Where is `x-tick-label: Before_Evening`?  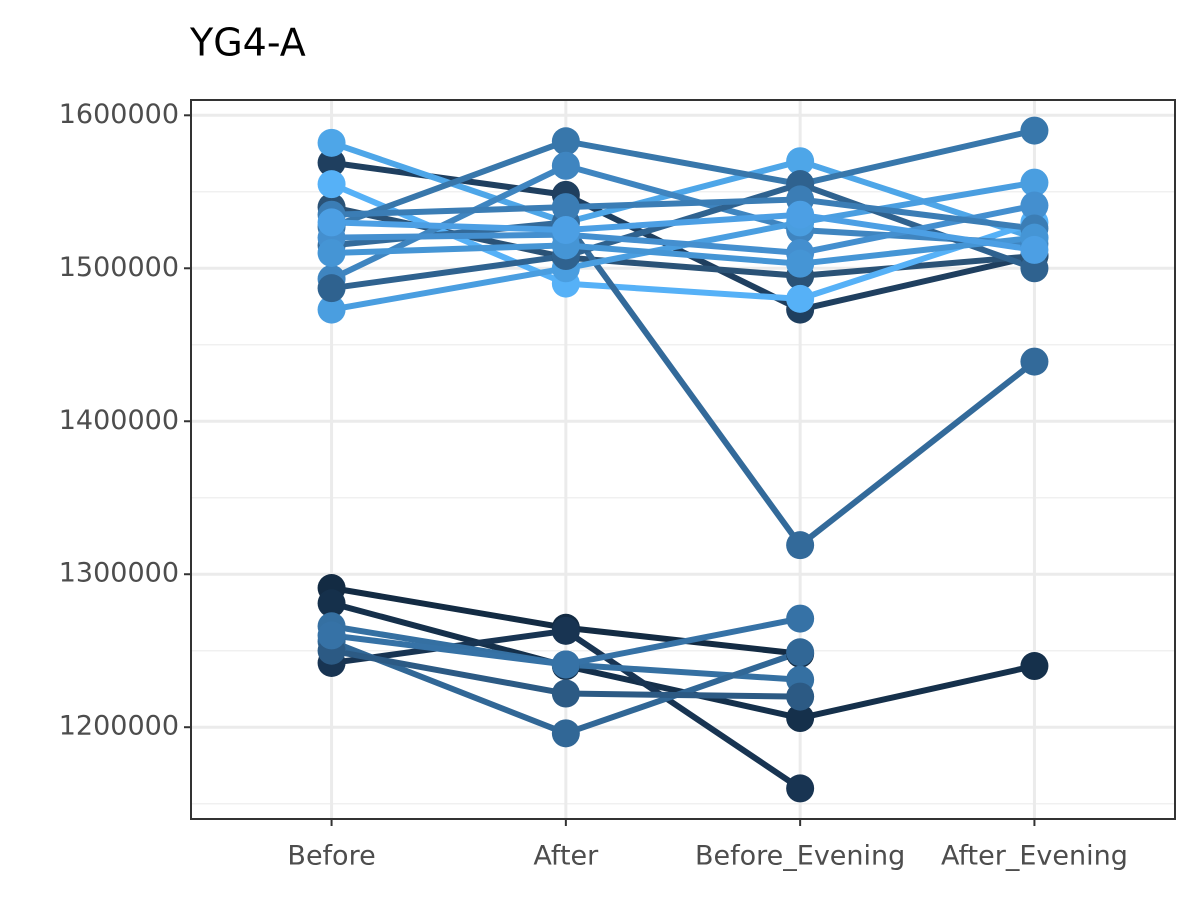
x-tick-label: Before_Evening is located at coordinates (800, 856).